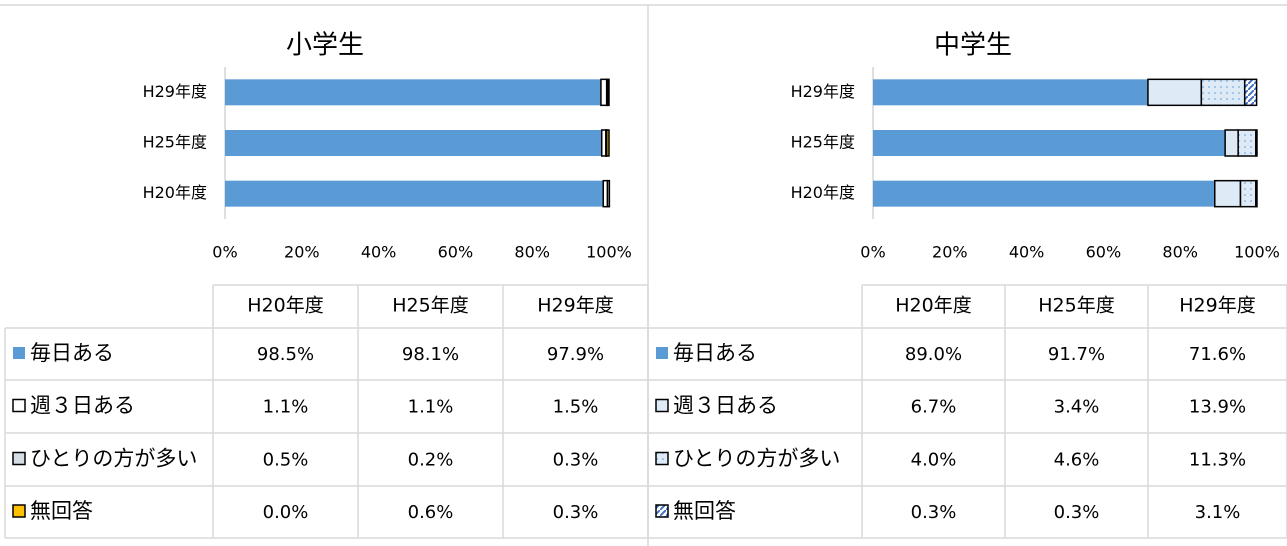 The image size is (1287, 546). Describe the element at coordinates (431, 512) in the screenshot. I see `table-cell: 0.6%` at that location.